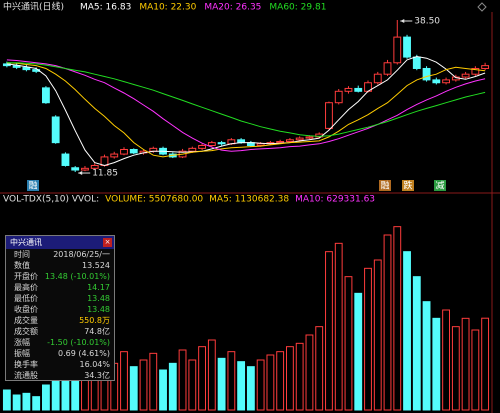 Image resolution: width=500 pixels, height=413 pixels. What do you see at coordinates (94, 320) in the screenshot?
I see `info-value: 550.8万` at bounding box center [94, 320].